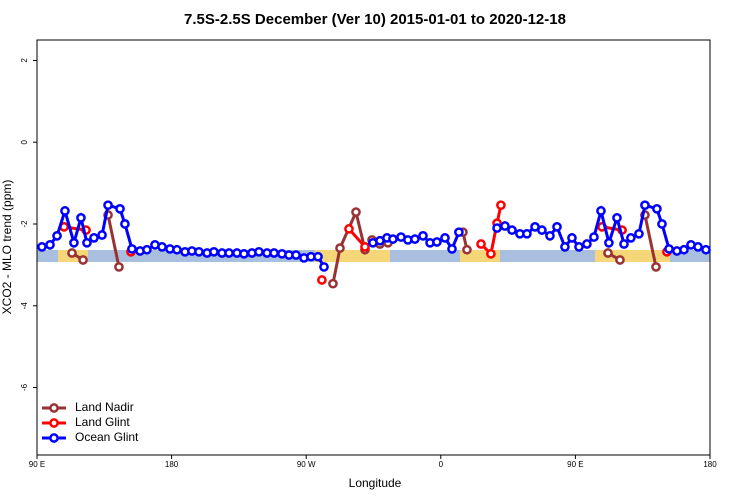 This screenshot has height=500, width=750. Describe the element at coordinates (24, 141) in the screenshot. I see `y-tick-label: 0` at that location.